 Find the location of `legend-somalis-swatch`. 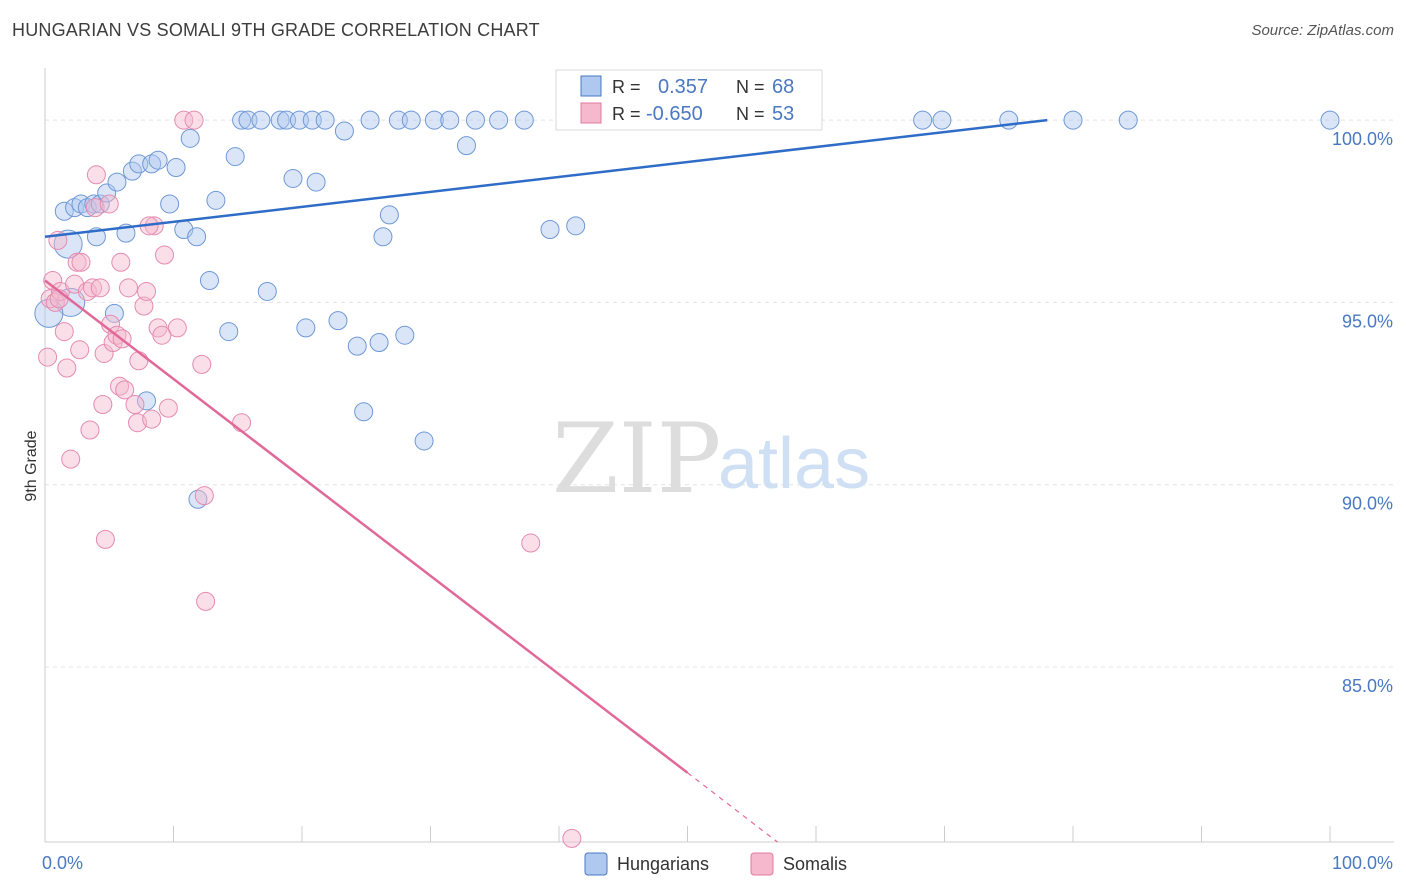

legend-somalis-swatch is located at coordinates (762, 864).